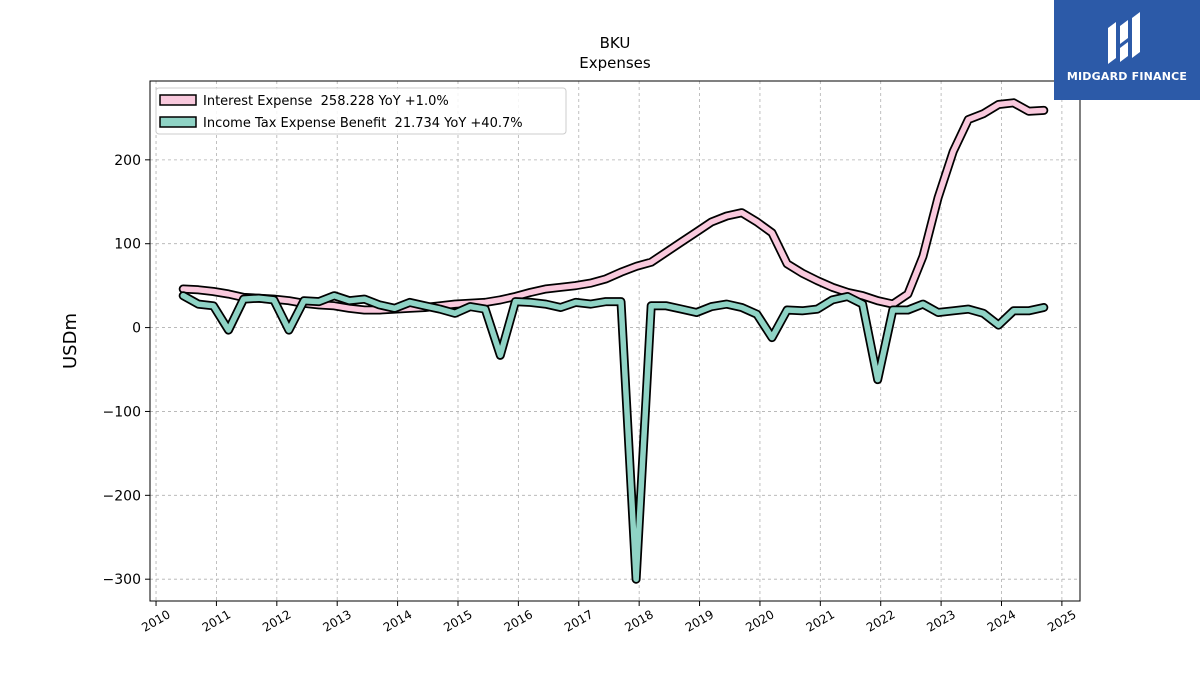  Describe the element at coordinates (578, 620) in the screenshot. I see `x-tick-label: 2017` at that location.